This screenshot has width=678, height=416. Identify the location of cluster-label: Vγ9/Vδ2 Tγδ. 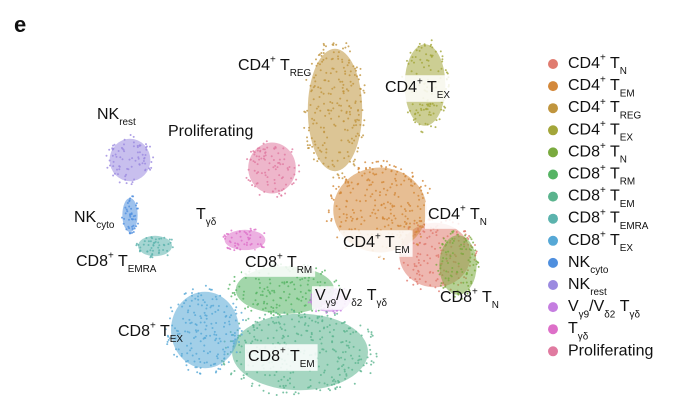
(351, 298).